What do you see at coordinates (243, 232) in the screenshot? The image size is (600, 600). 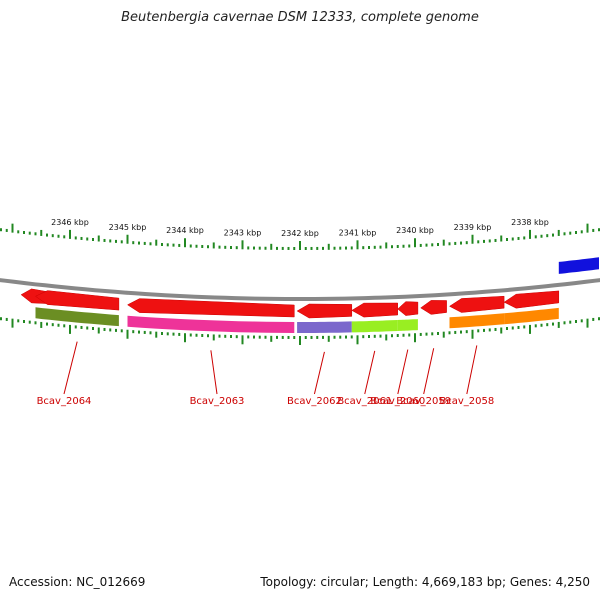 I see `scale-label: 2343 kbp` at bounding box center [243, 232].